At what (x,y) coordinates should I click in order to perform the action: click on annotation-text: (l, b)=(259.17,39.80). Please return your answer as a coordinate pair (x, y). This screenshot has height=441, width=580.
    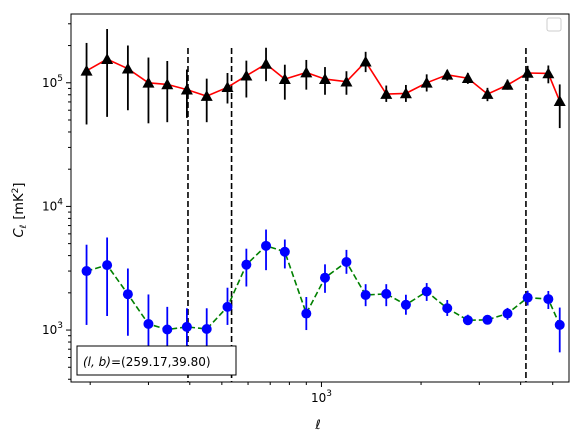
    Looking at the image, I should click on (147, 362).